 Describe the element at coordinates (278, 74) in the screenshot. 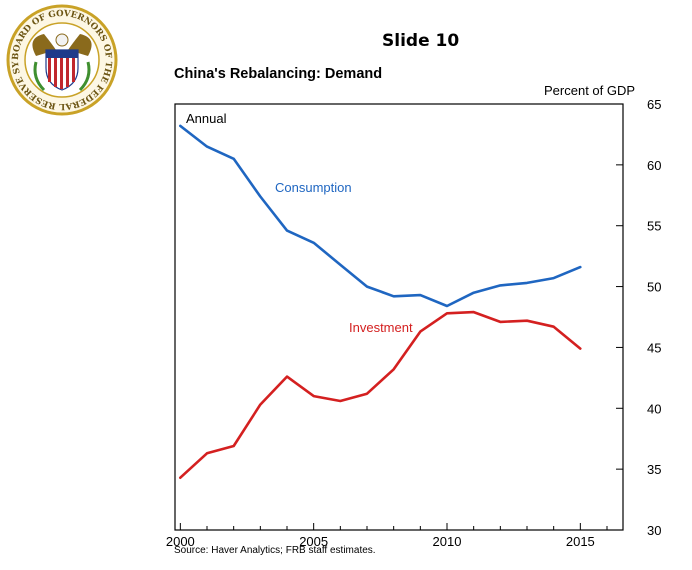

I see `chart-title: China's Rebalancing: Demand` at that location.